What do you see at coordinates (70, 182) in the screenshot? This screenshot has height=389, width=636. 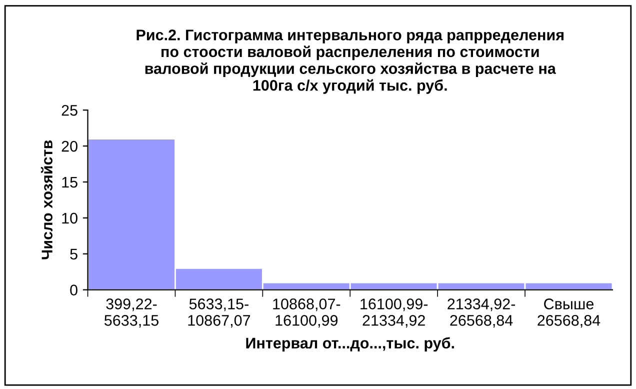 I see `y-tick-label: 15` at bounding box center [70, 182].